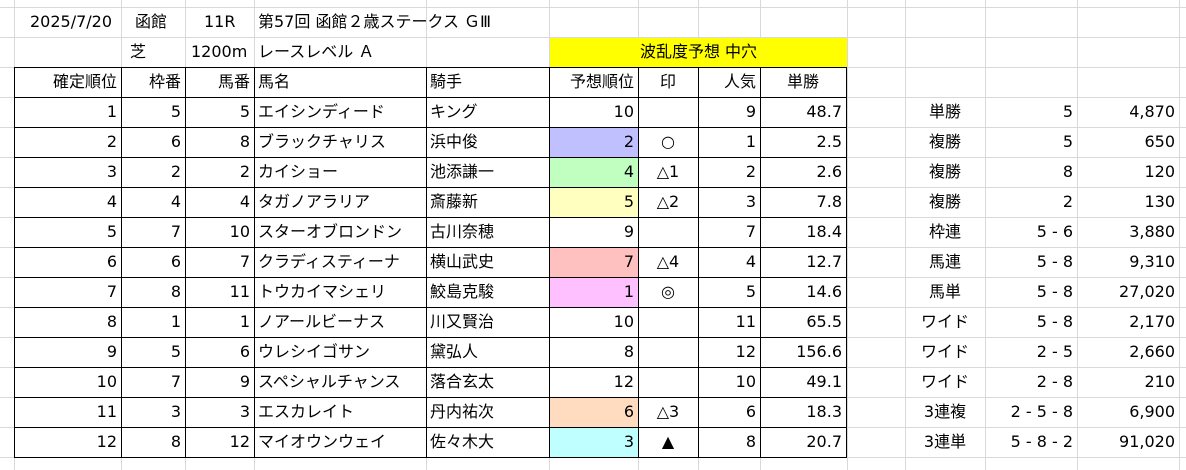 The image size is (1186, 470). I want to click on payout-combination: 5 - 6, so click(1054, 231).